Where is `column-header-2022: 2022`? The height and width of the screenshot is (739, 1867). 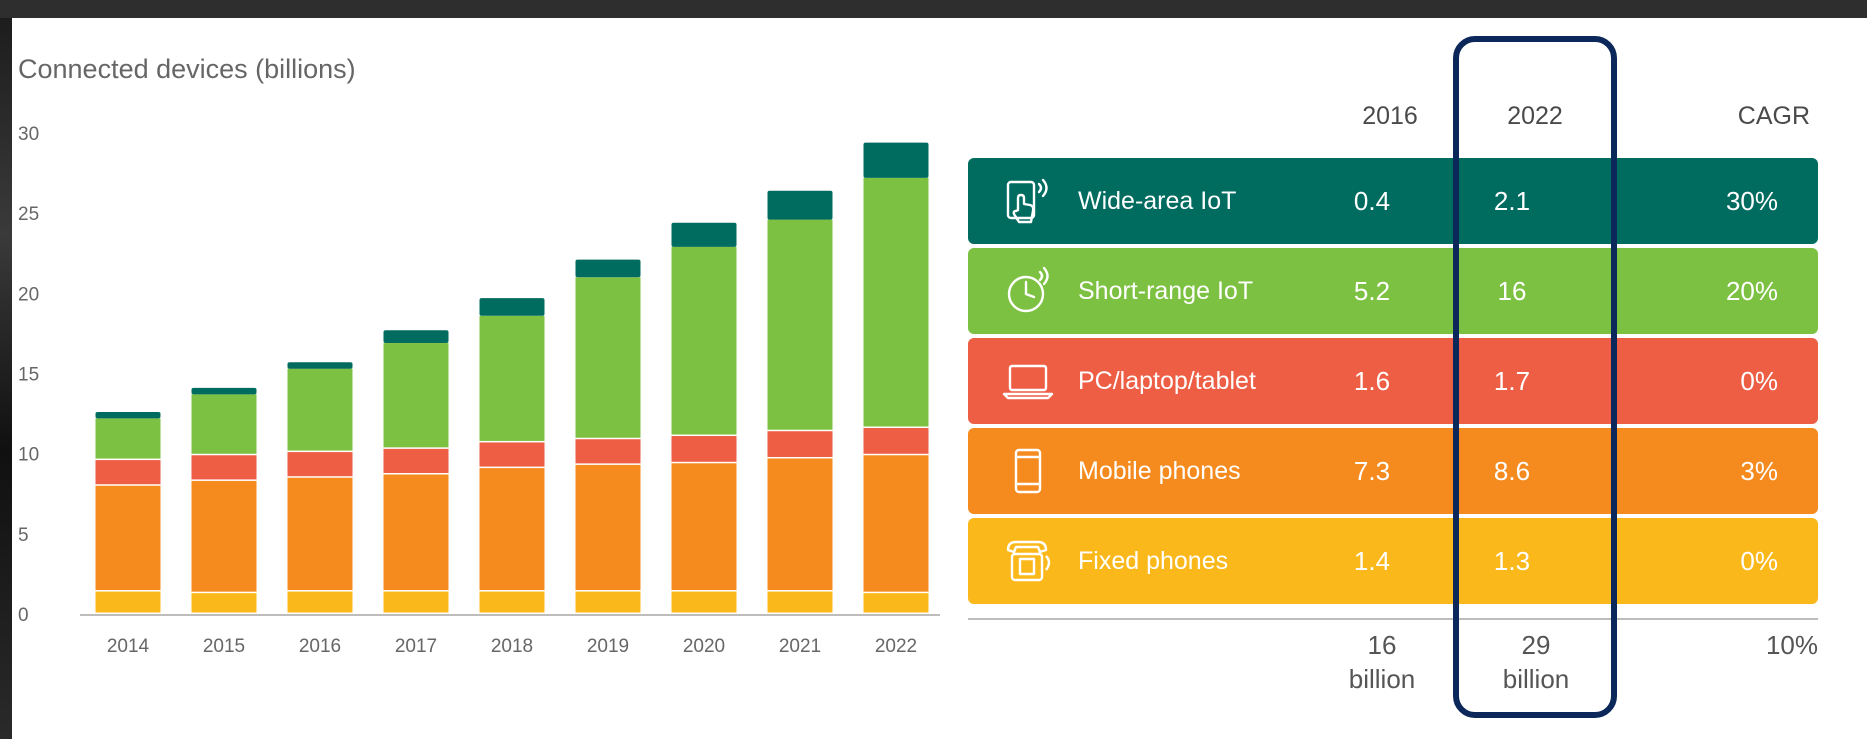 column-header-2022: 2022 is located at coordinates (1535, 116).